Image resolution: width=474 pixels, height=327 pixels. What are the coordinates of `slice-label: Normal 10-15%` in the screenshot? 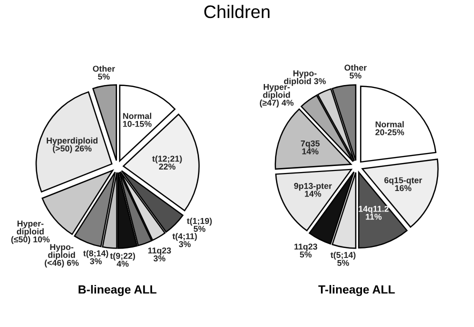 It's located at (137, 119).